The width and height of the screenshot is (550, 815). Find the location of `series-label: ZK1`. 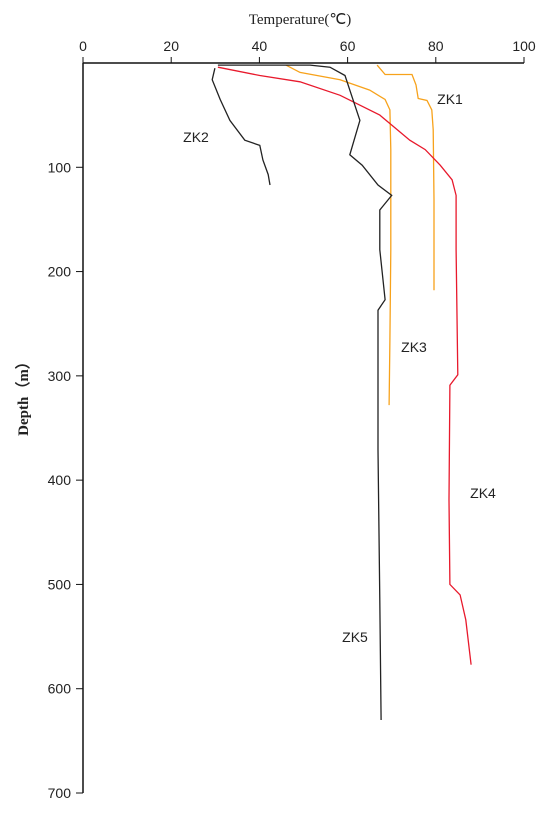

series-label: ZK1 is located at coordinates (450, 99).